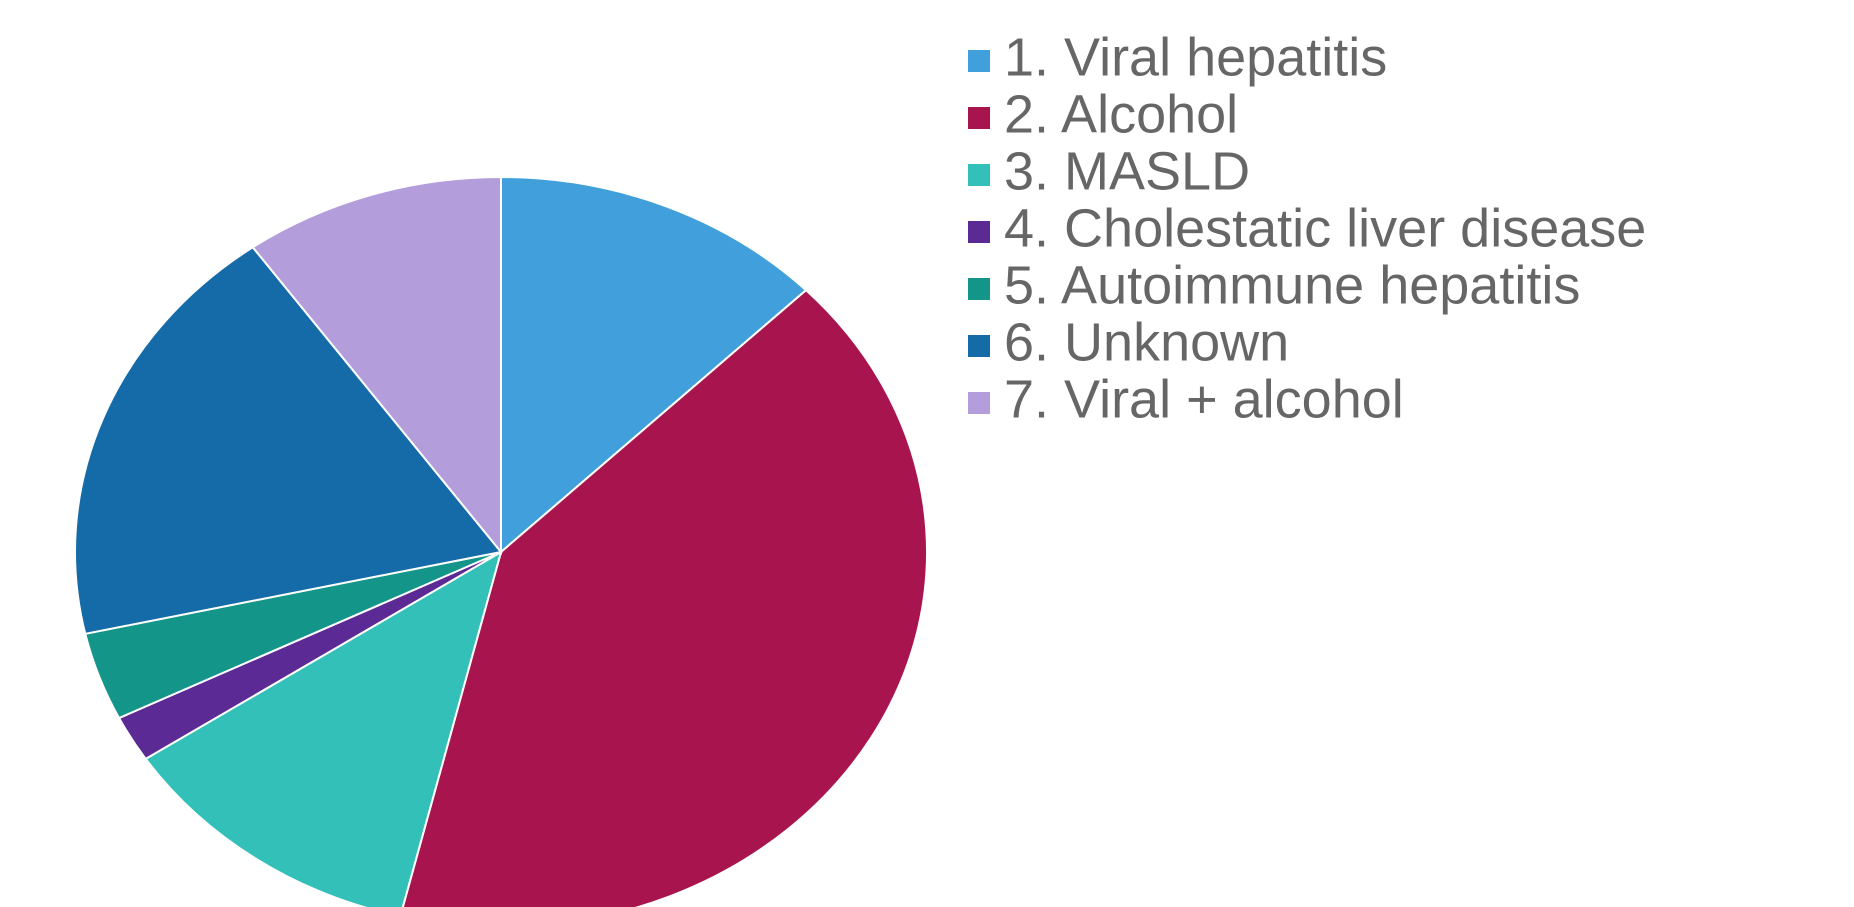 The width and height of the screenshot is (1854, 907). I want to click on legend-label: 7. Viral + alcohol, so click(1204, 399).